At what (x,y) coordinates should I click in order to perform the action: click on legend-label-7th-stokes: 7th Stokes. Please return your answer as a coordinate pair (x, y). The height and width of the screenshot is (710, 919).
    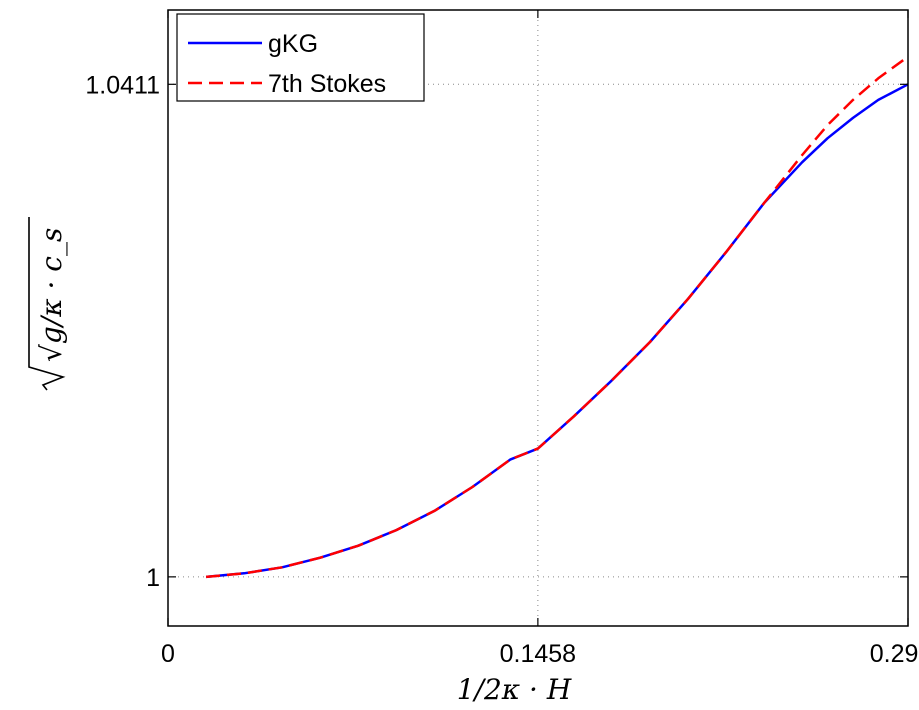
    Looking at the image, I should click on (327, 84).